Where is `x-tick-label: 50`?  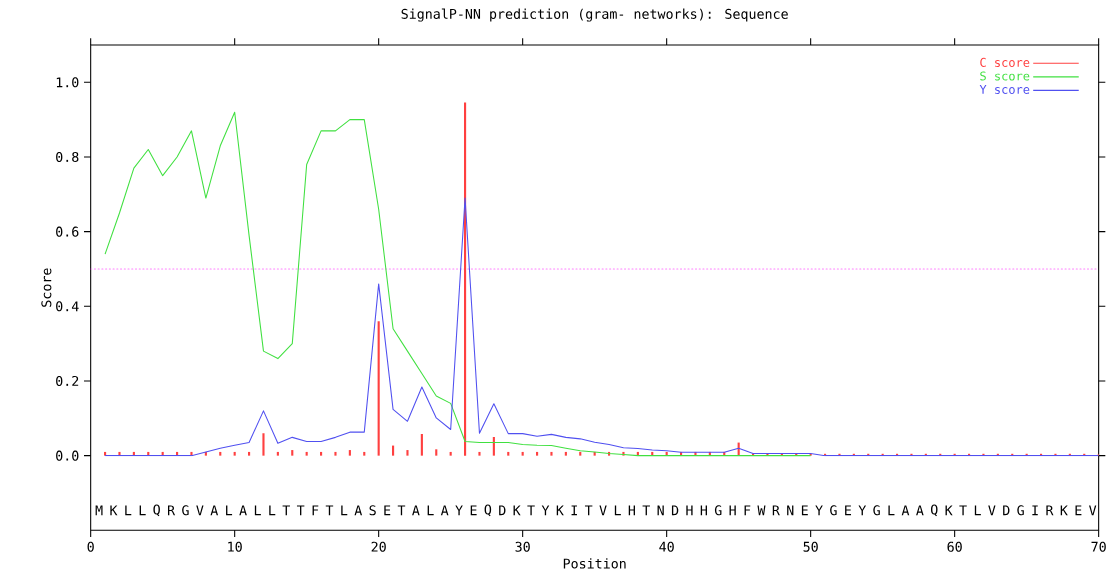
x-tick-label: 50 is located at coordinates (810, 546).